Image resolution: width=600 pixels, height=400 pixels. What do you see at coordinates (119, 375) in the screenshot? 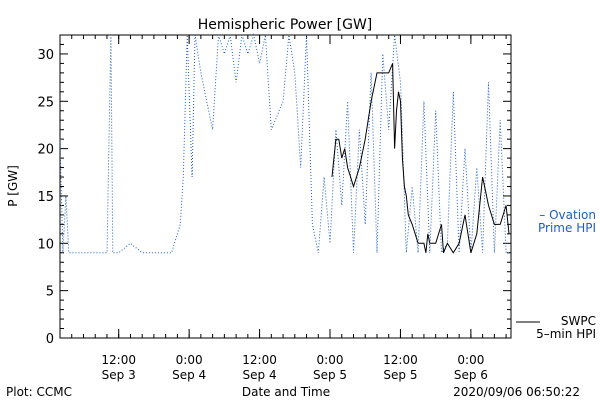
I see `x-tick-date-label: Sep 3` at bounding box center [119, 375].